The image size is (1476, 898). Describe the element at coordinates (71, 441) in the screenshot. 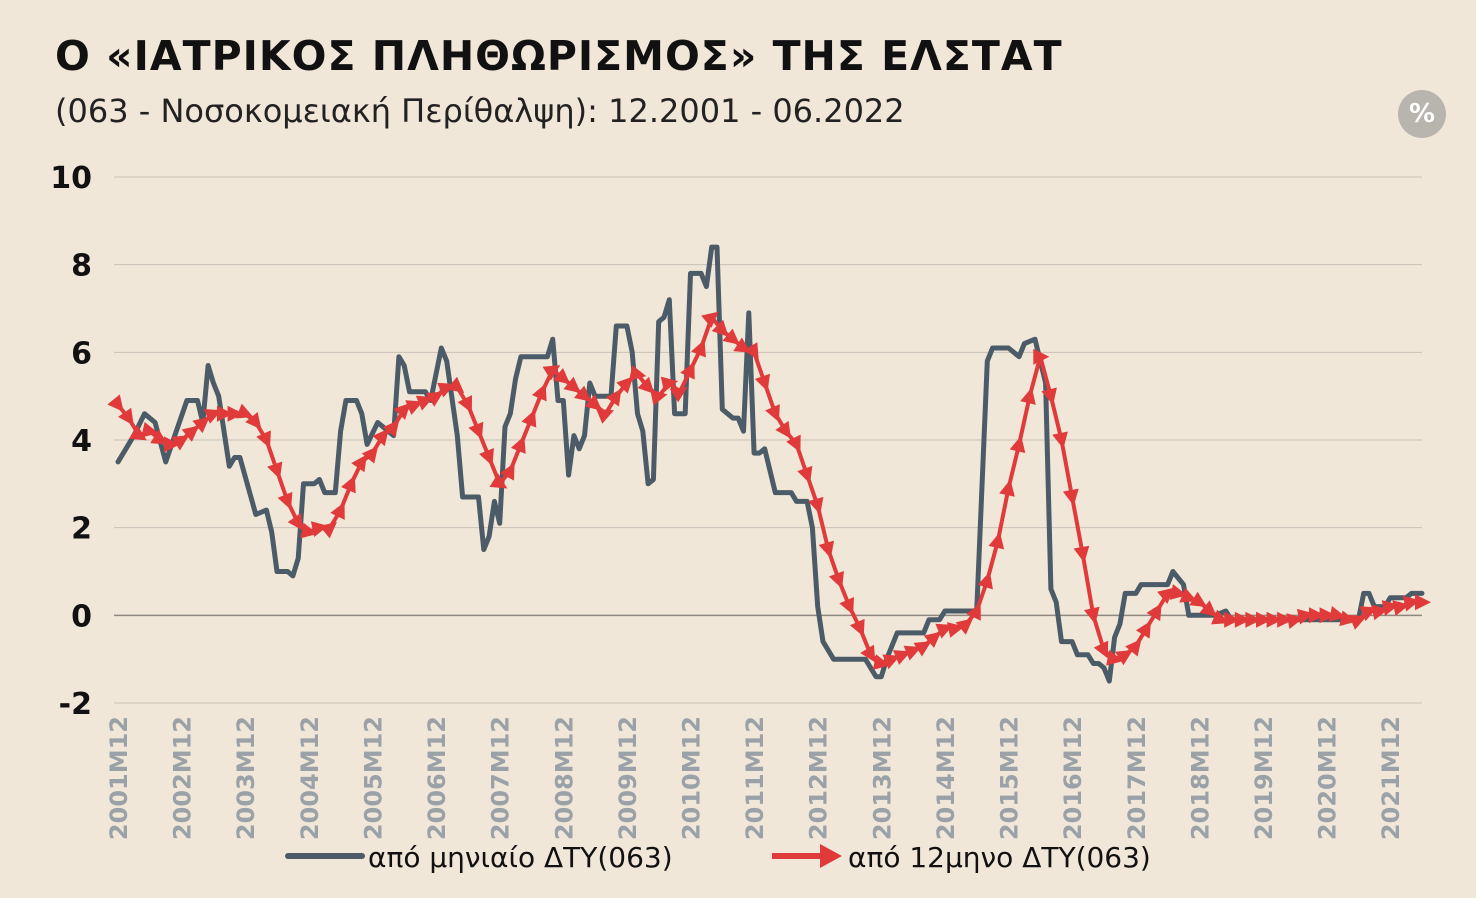

I see `y-axis-ticks: 10 8 6 4 2 0 -2` at that location.